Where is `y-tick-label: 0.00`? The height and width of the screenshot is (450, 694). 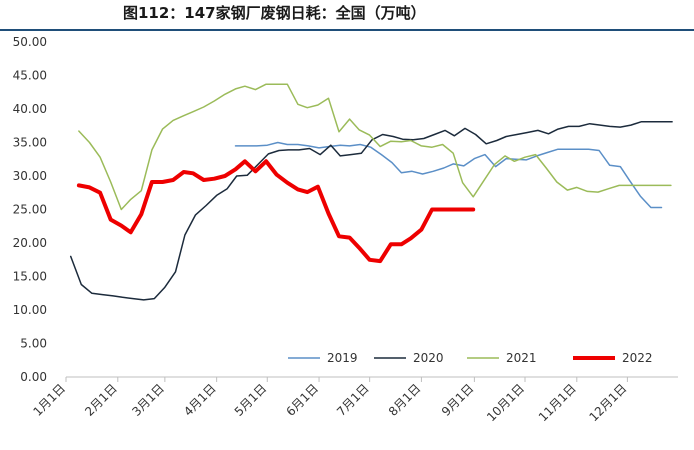
y-tick-label: 0.00 is located at coordinates (33, 377).